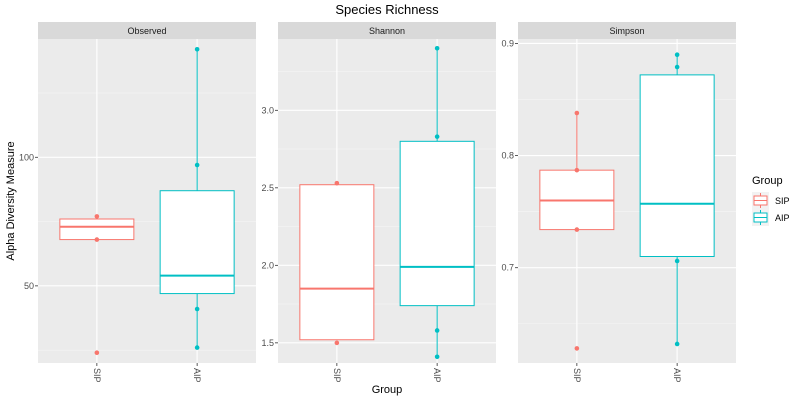 Image resolution: width=800 pixels, height=400 pixels. Describe the element at coordinates (26, 157) in the screenshot. I see `y-tick-label: 100` at that location.